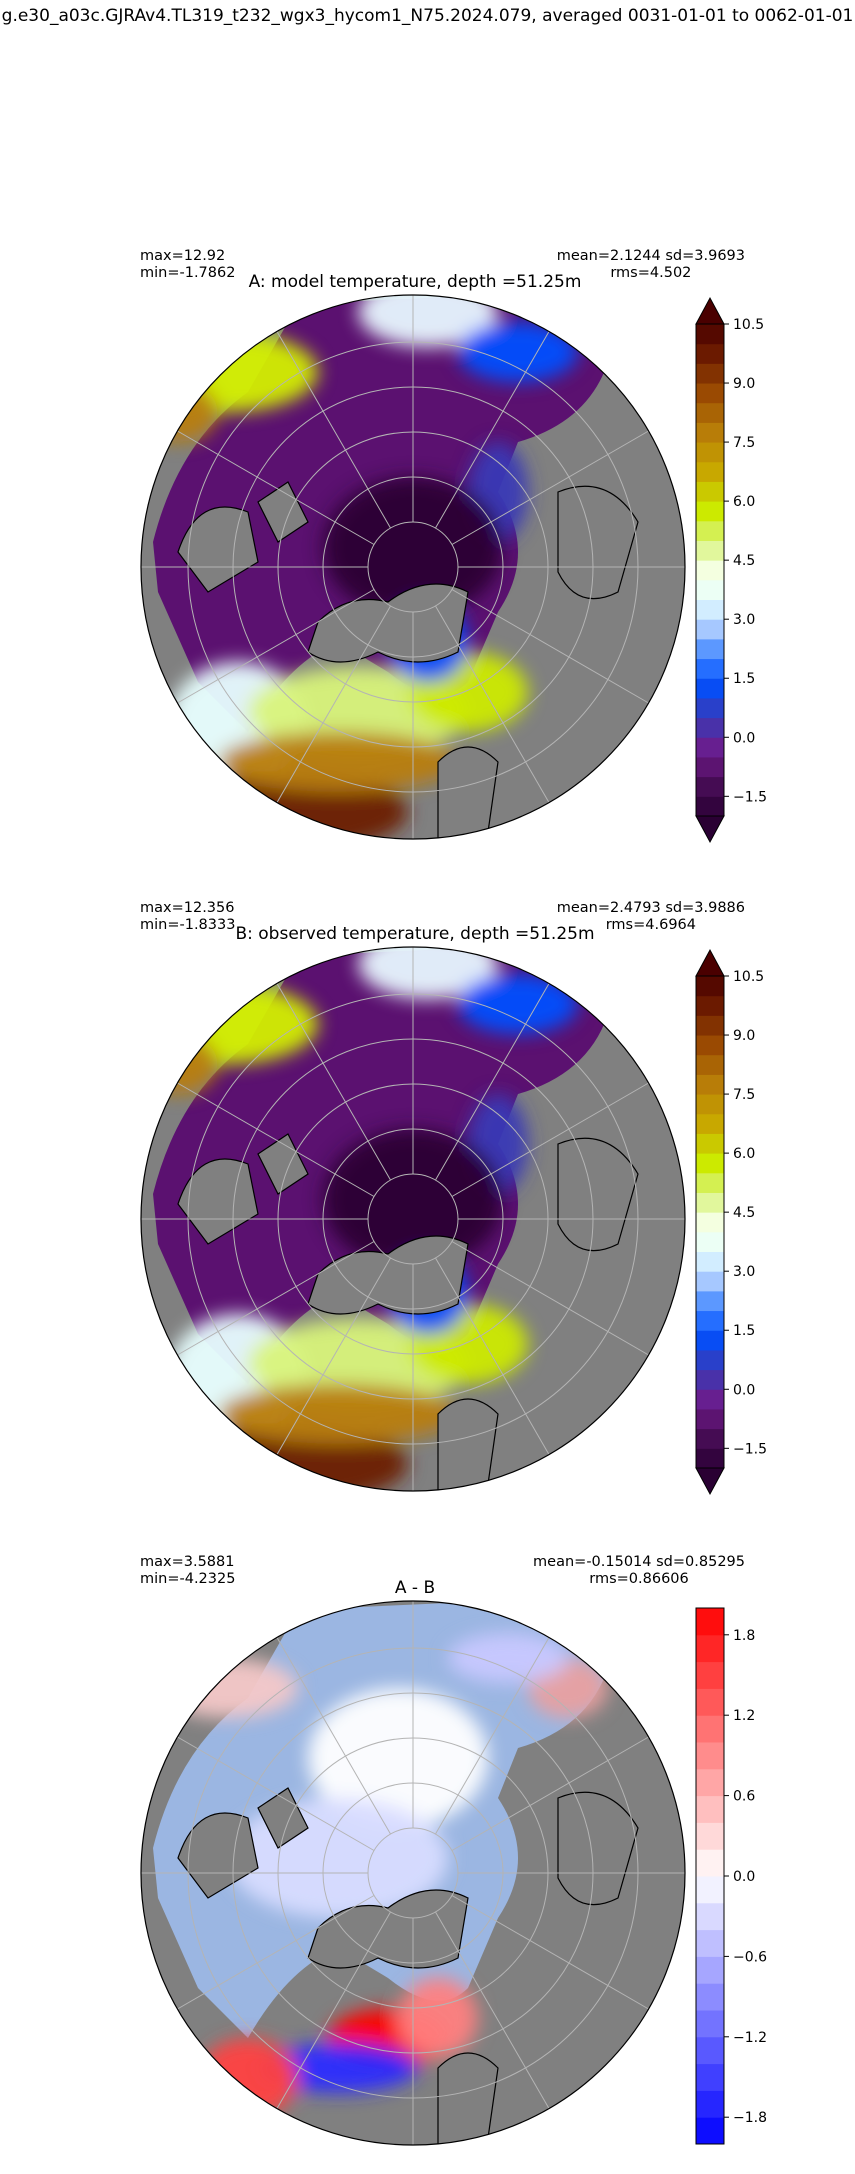 This screenshot has width=855, height=2174. What do you see at coordinates (744, 561) in the screenshot?
I see `colorbar-tick-label: 4.5` at bounding box center [744, 561].